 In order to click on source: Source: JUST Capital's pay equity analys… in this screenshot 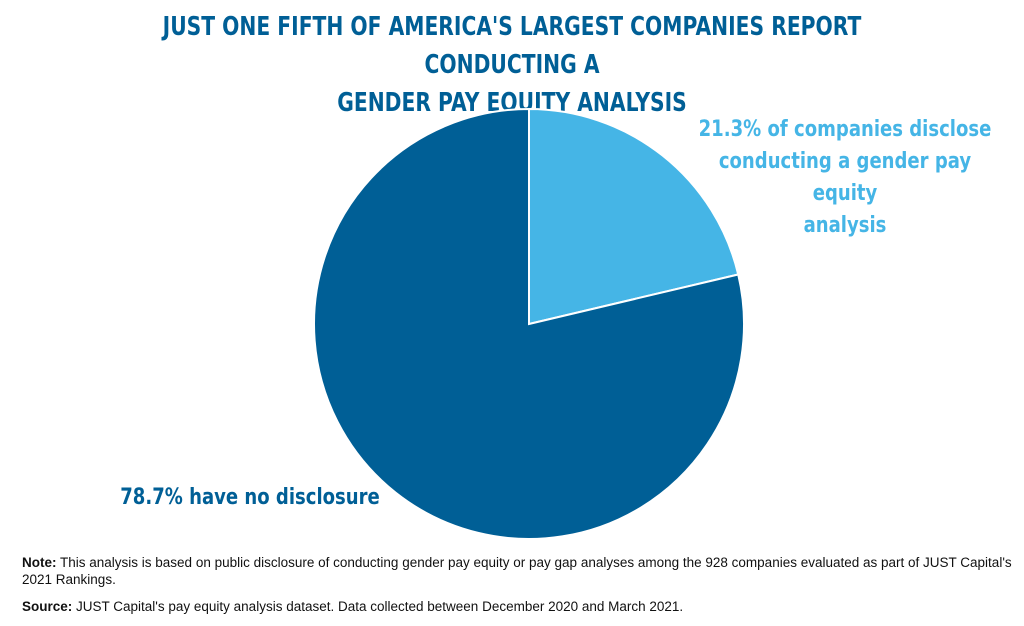, I will do `click(517, 606)`.